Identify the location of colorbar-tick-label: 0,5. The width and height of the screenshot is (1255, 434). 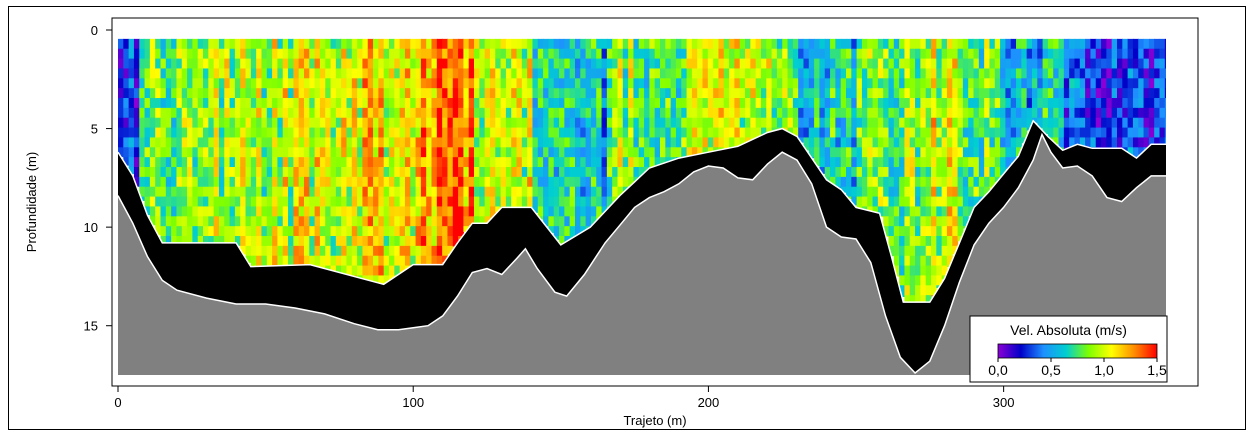
(1051, 370).